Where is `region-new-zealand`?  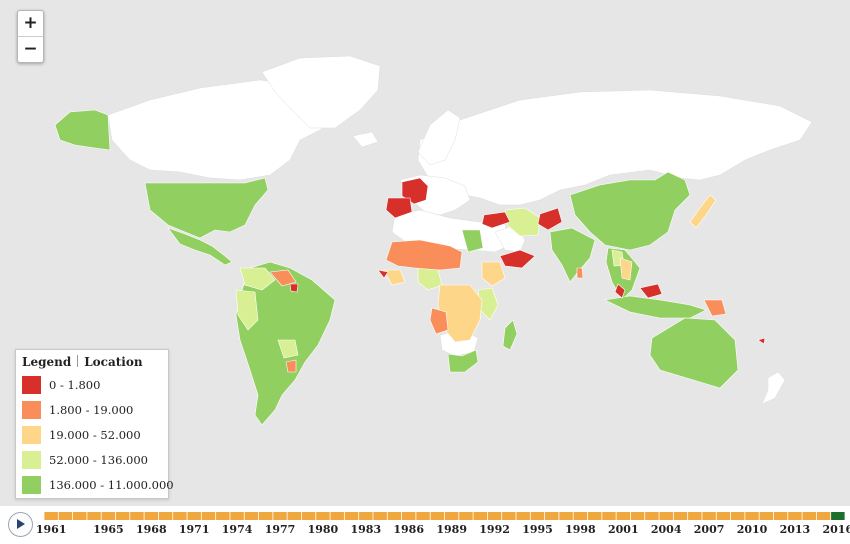
region-new-zealand is located at coordinates (773, 388).